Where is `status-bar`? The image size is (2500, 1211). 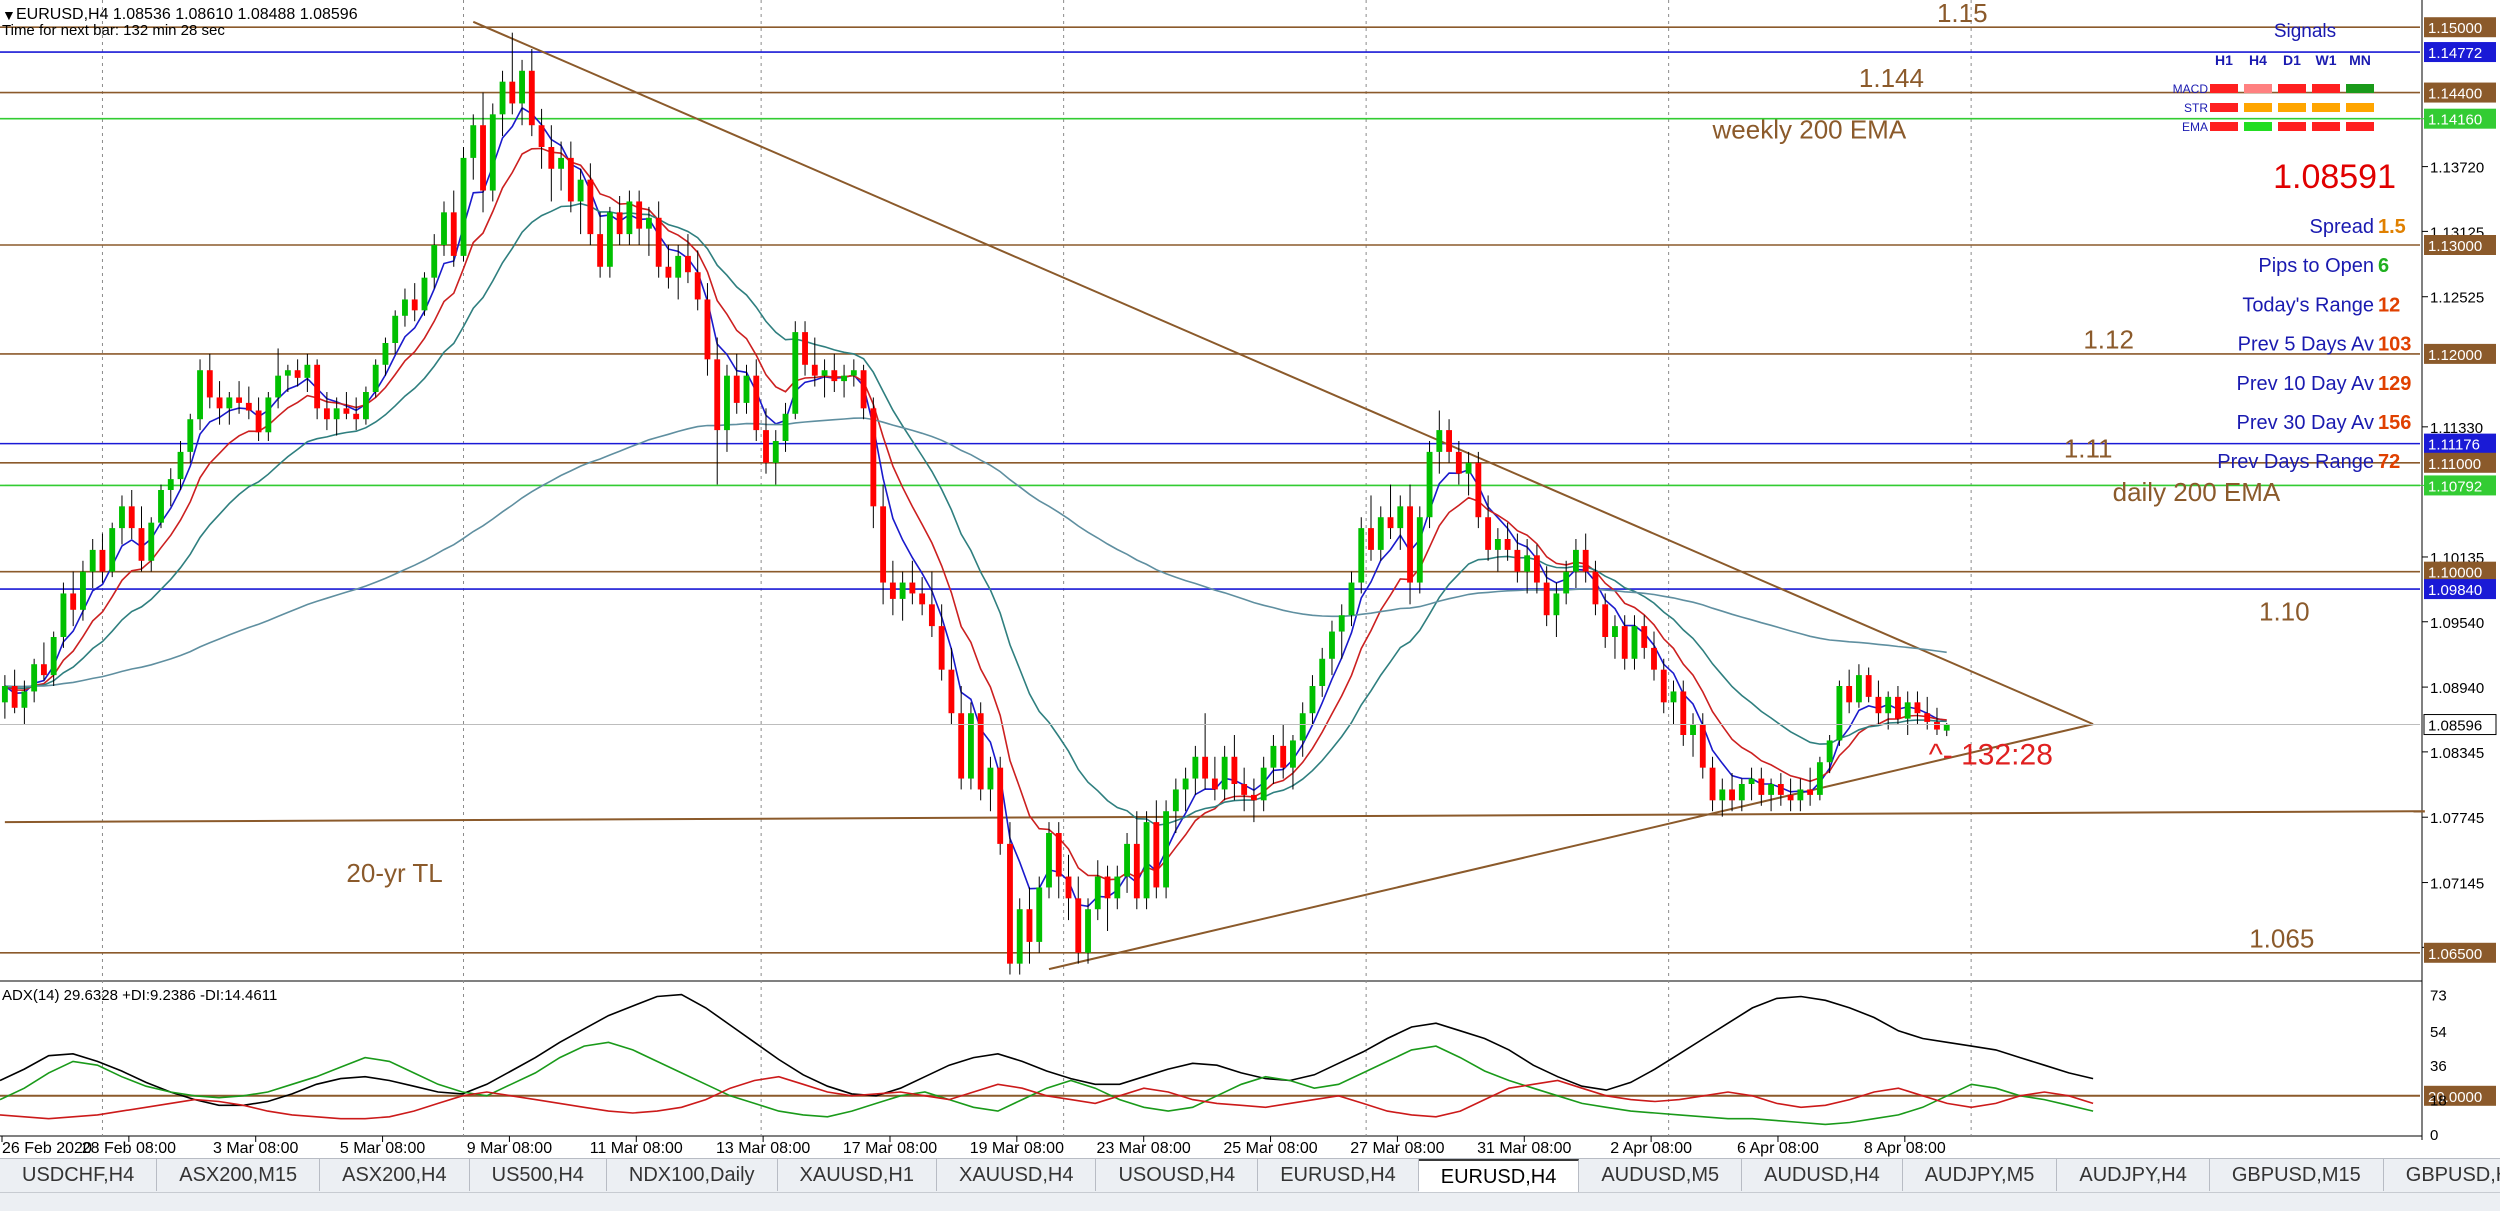
status-bar is located at coordinates (1250, 1201).